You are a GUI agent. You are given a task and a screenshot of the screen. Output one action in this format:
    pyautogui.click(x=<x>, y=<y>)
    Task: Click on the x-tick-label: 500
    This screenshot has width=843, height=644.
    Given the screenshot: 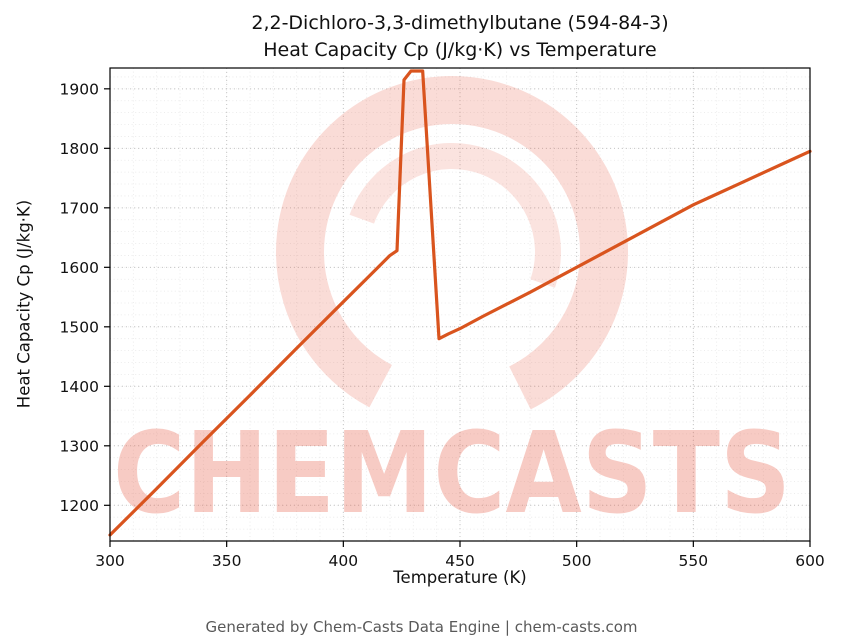 What is the action you would take?
    pyautogui.click(x=577, y=561)
    